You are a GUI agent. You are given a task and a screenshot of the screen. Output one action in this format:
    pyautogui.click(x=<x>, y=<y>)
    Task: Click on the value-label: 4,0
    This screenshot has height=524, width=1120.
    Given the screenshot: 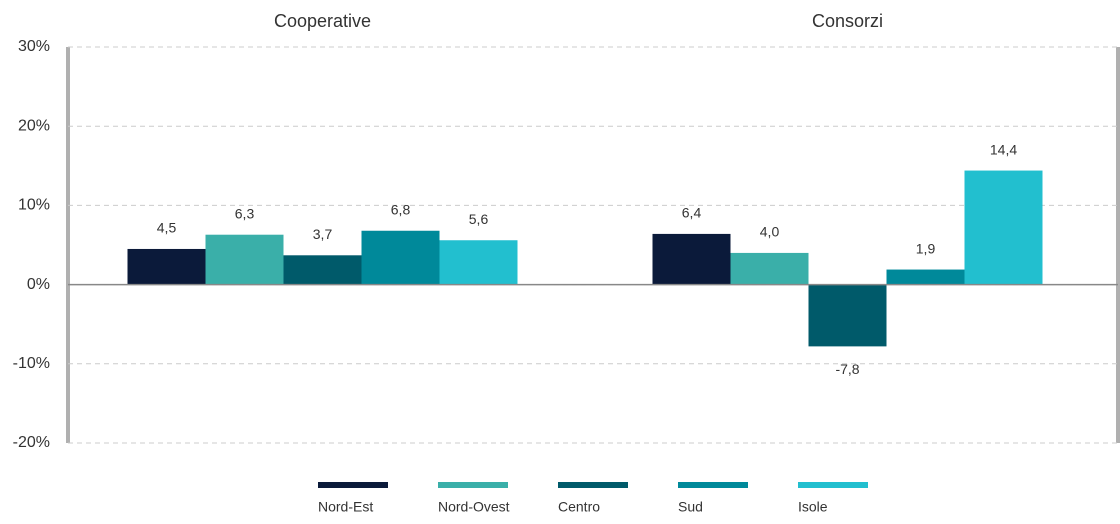 What is the action you would take?
    pyautogui.click(x=770, y=232)
    